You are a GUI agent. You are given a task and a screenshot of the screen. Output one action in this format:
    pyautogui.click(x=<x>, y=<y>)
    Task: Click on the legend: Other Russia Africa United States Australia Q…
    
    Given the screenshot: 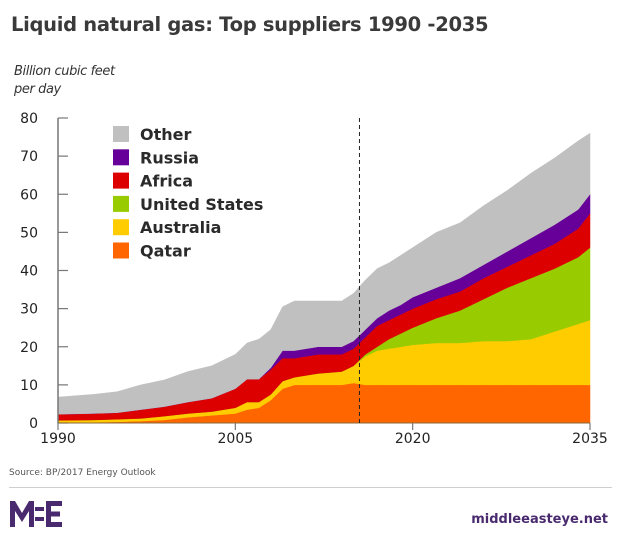 What is the action you would take?
    pyautogui.click(x=188, y=193)
    